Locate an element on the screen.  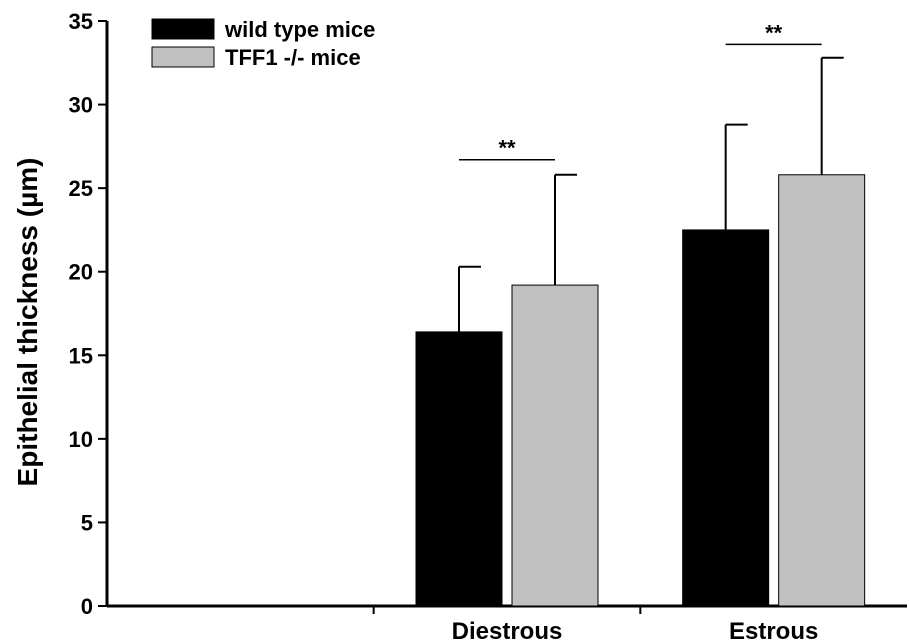
y-tick-label: 25 is located at coordinates (81, 188).